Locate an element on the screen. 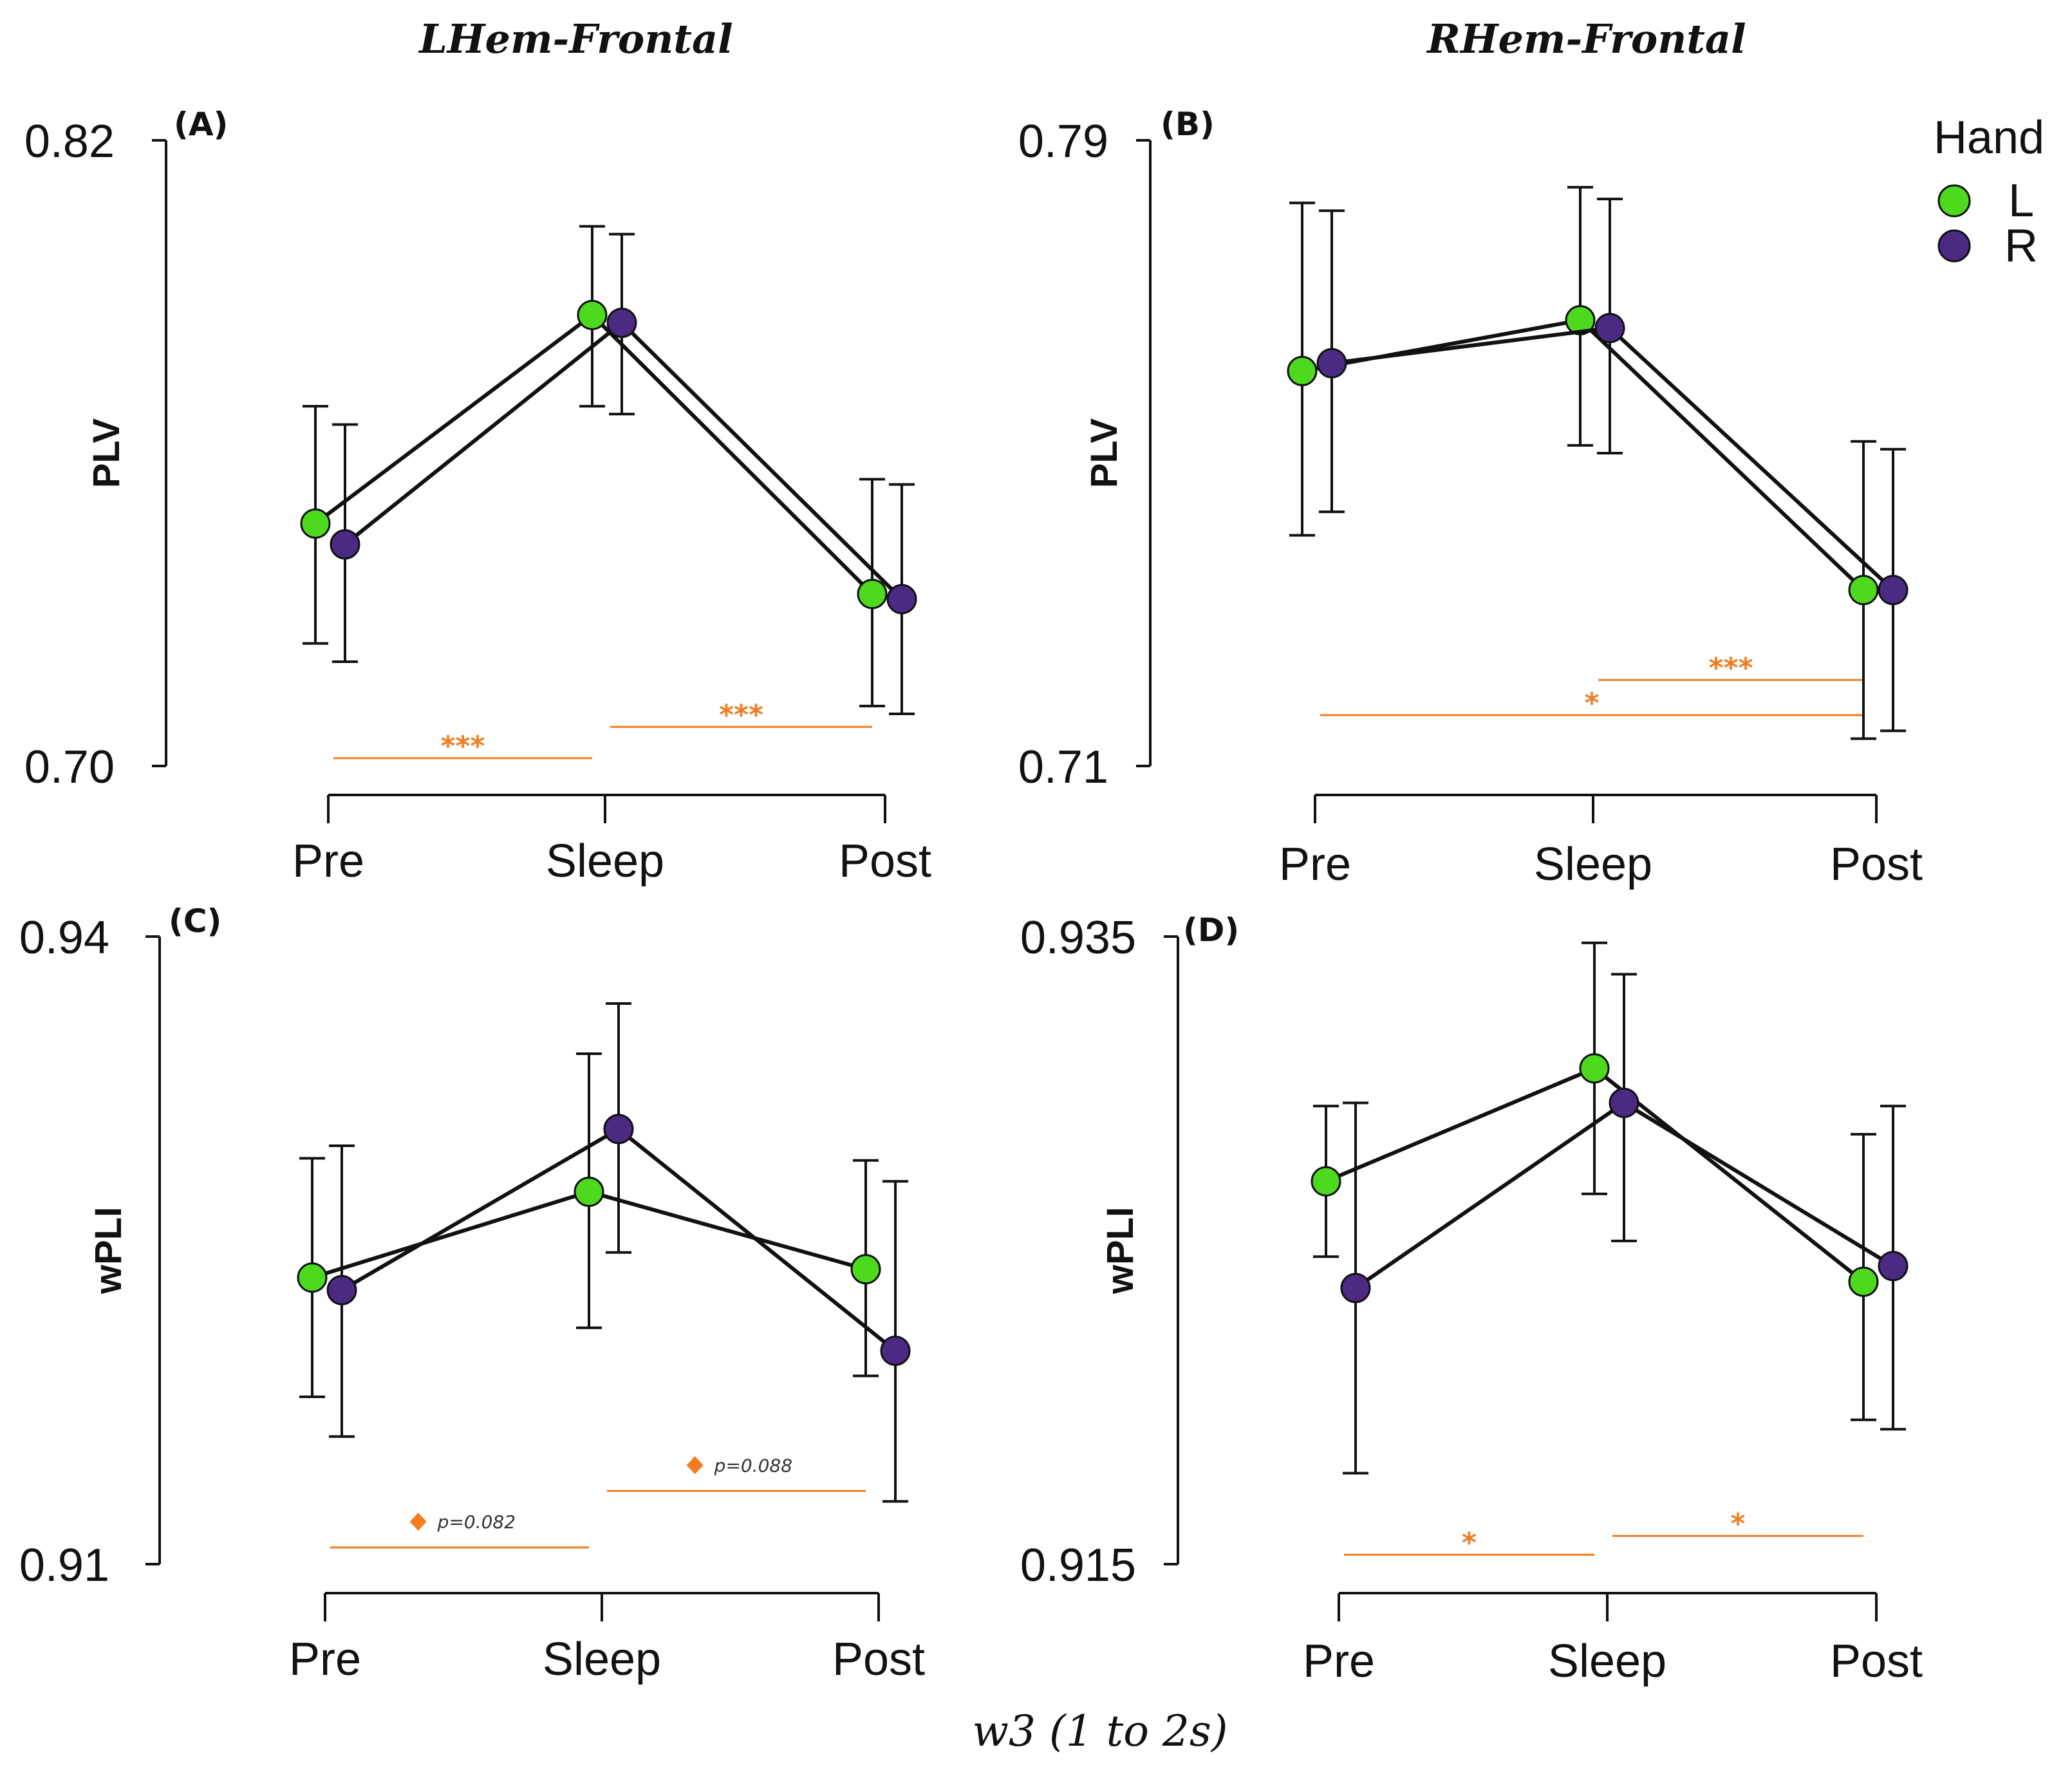  y-tick-label: 0.915 is located at coordinates (1078, 1565).